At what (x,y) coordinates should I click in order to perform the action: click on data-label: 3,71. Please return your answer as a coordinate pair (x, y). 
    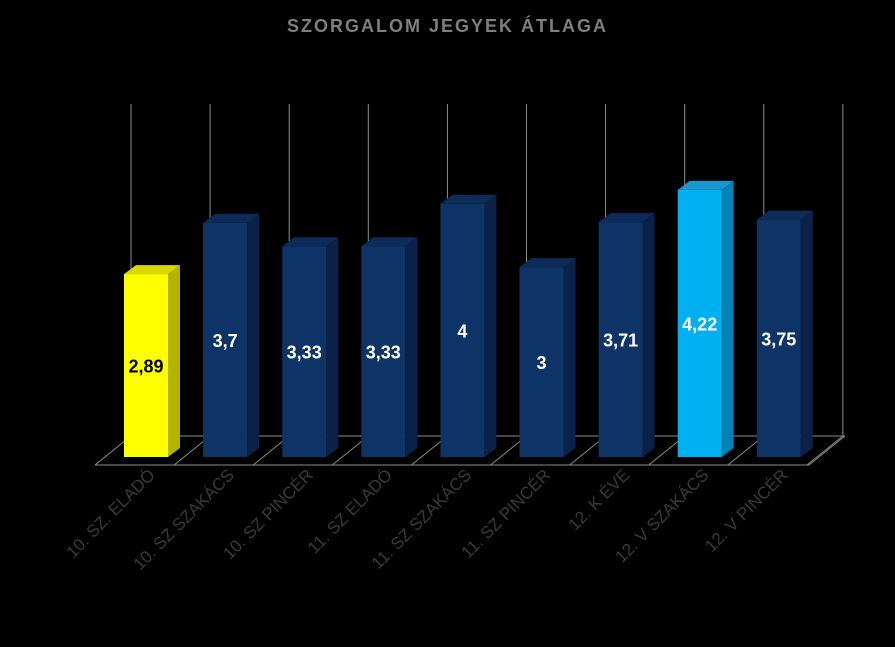
    Looking at the image, I should click on (620, 341).